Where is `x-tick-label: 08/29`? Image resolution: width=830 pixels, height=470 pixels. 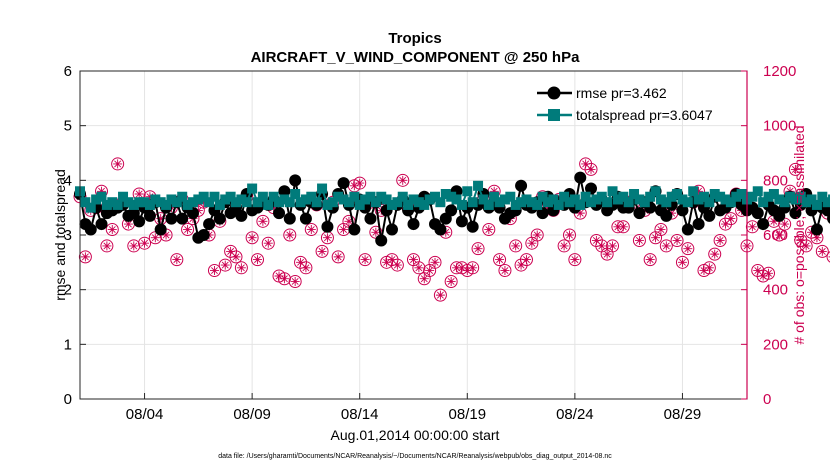 x-tick-label: 08/29 is located at coordinates (683, 414).